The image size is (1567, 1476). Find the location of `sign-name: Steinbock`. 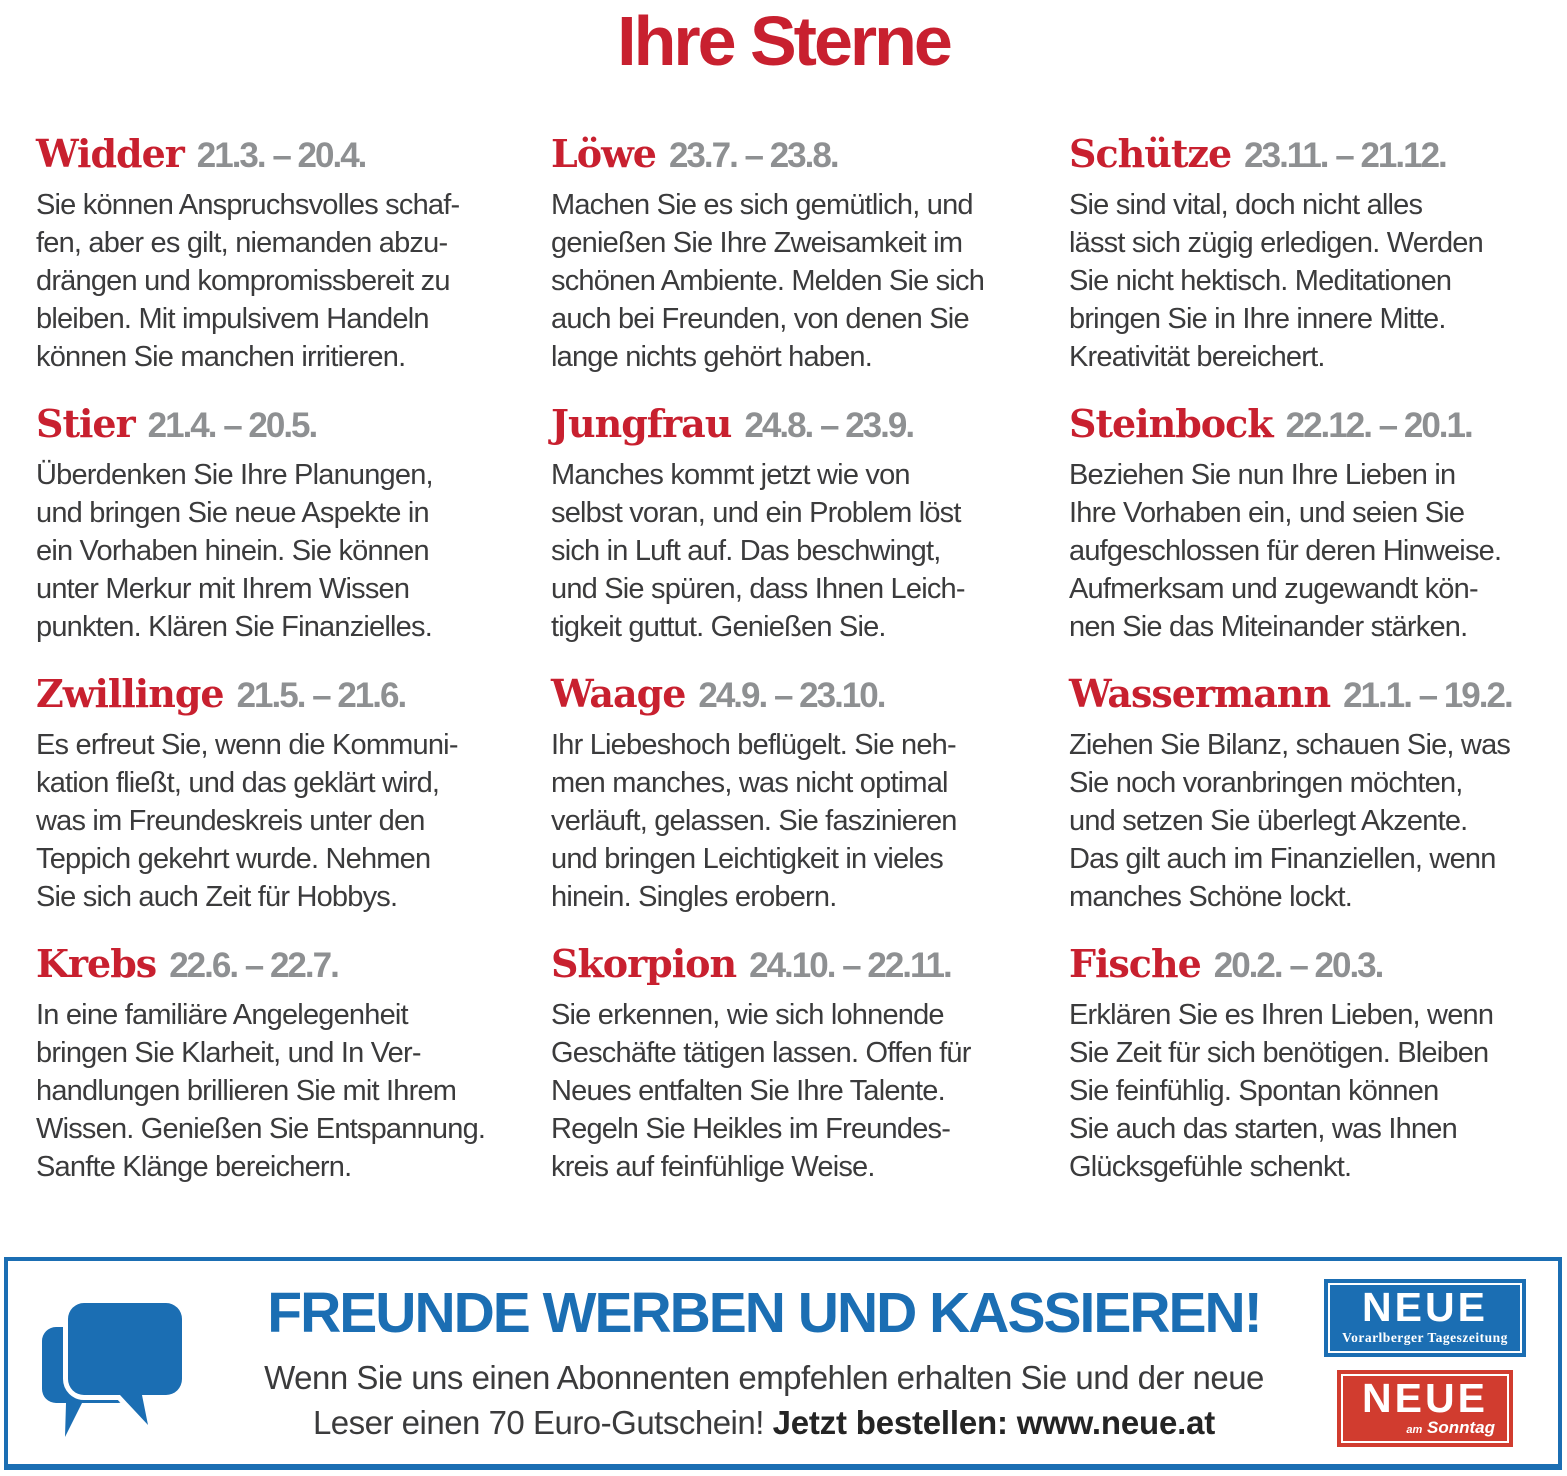

sign-name: Steinbock is located at coordinates (1171, 423).